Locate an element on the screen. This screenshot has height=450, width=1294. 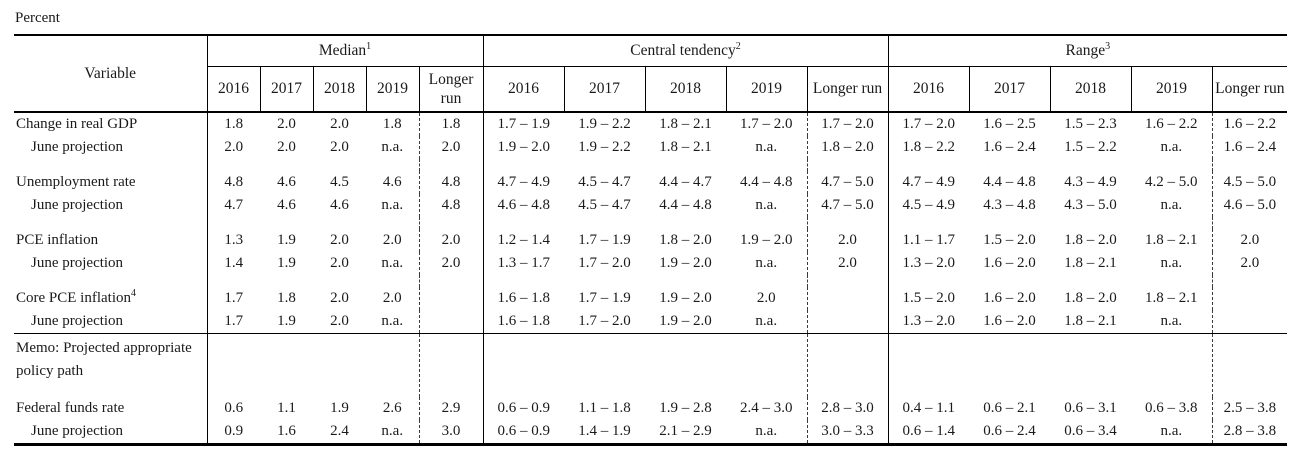
median-longer-run-header: Longer run is located at coordinates (451, 89).